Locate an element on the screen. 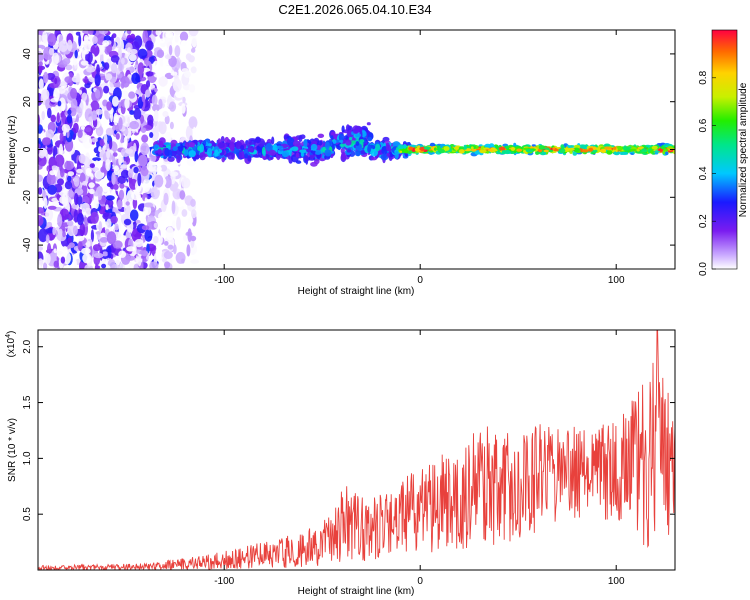 The height and width of the screenshot is (600, 750). colorbar-gradient is located at coordinates (724, 149).